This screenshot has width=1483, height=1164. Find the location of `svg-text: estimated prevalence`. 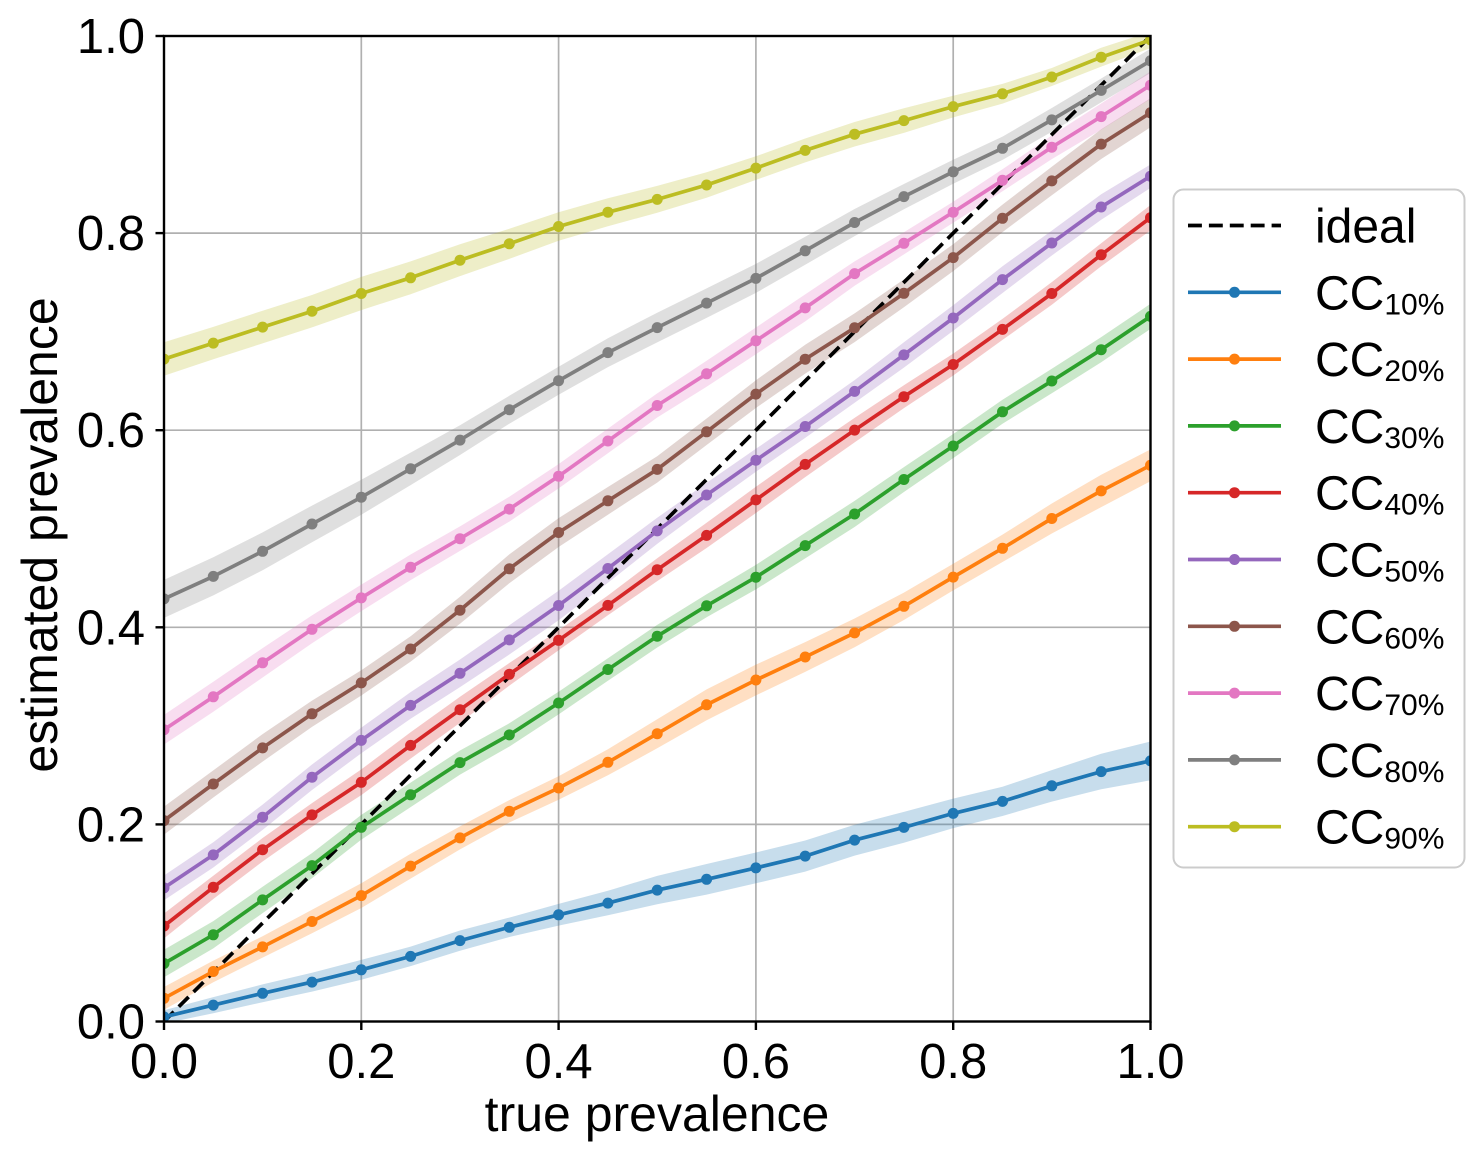

svg-text: estimated prevalence is located at coordinates (40, 534).